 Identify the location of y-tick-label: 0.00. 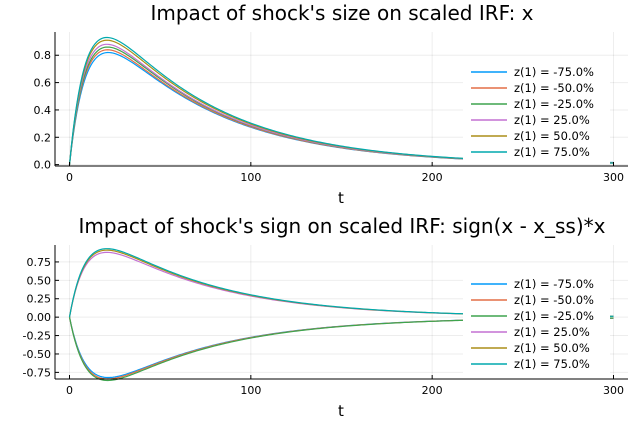
(39, 317).